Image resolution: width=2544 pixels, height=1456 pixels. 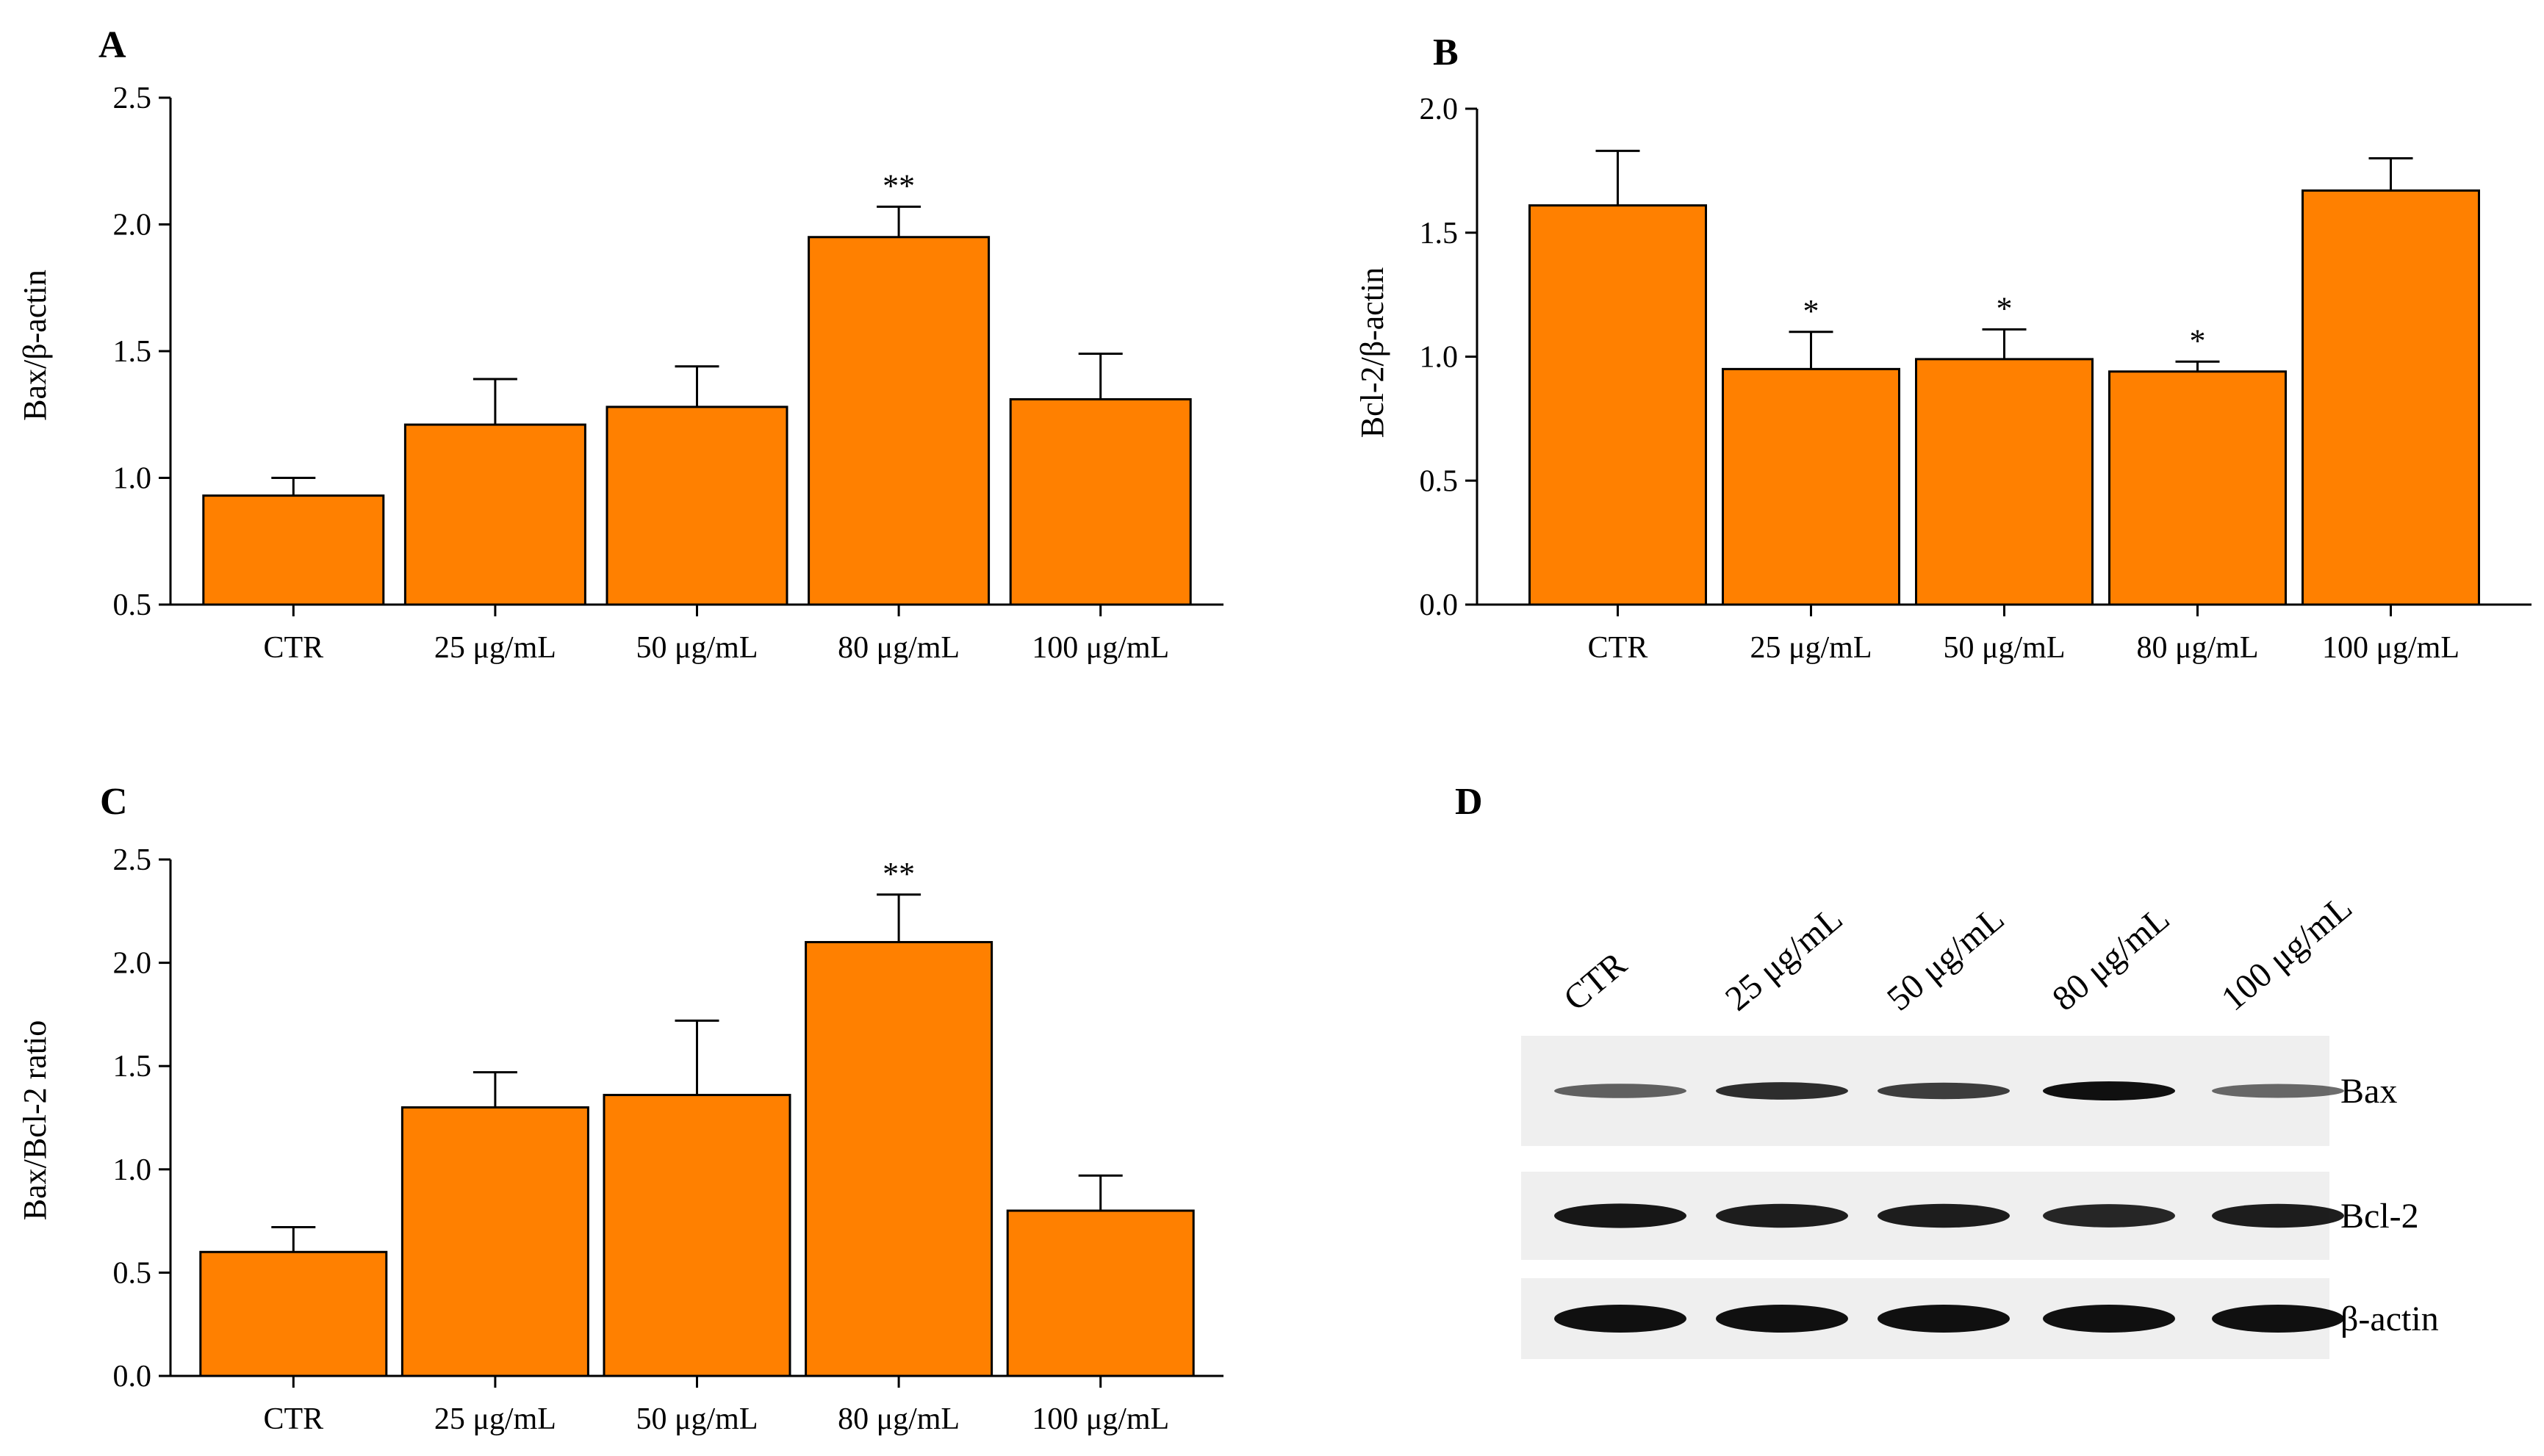 I want to click on panel-d-label: D, so click(x=1469, y=802).